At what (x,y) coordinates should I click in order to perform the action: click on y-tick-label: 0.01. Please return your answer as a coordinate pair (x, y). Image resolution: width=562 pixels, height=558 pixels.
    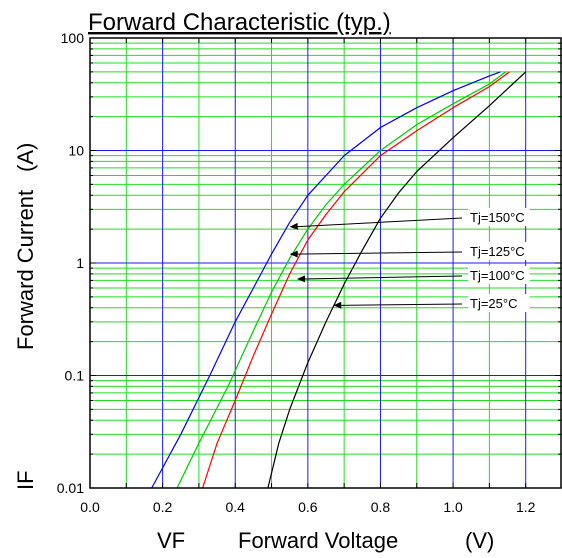
    Looking at the image, I should click on (70, 488).